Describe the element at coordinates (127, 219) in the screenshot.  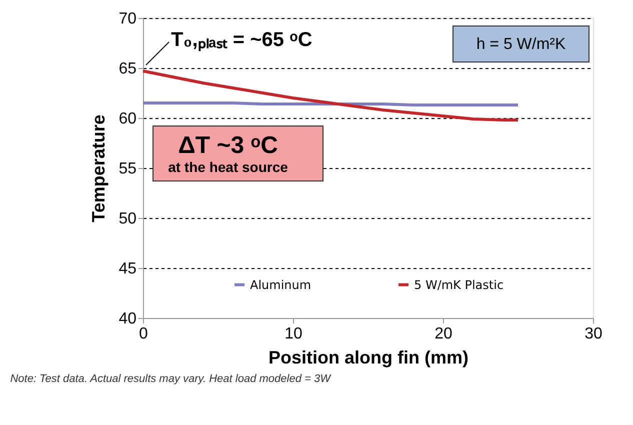
I see `y-tick-label: 50` at that location.